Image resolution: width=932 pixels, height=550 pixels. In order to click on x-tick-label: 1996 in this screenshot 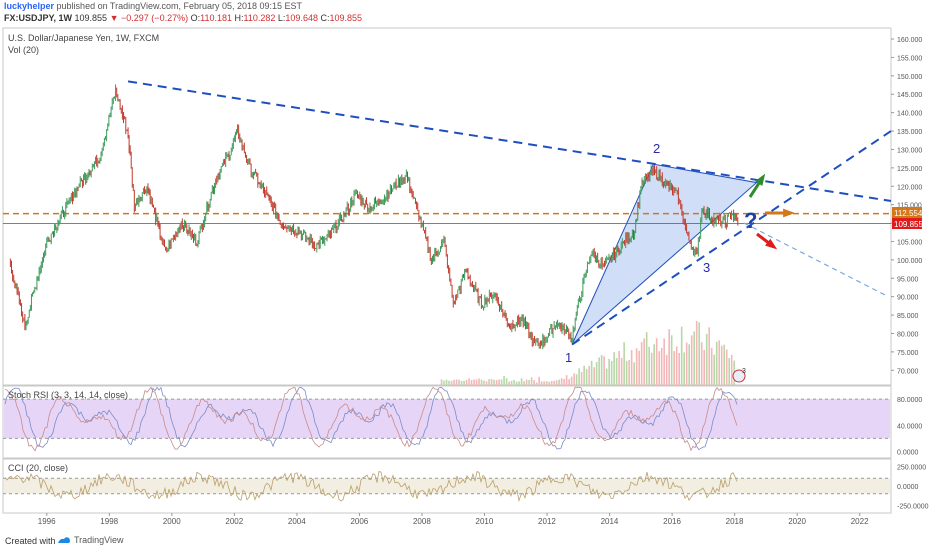, I will do `click(47, 521)`.